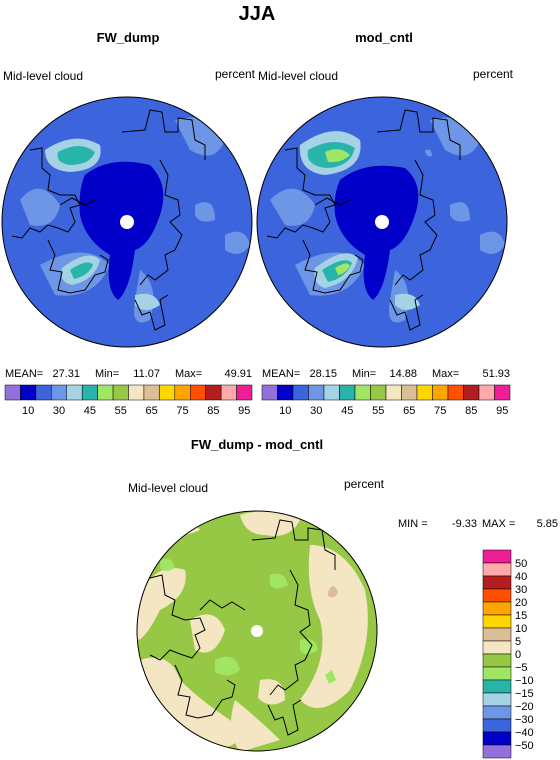  I want to click on panel-3-pole-marker, so click(257, 631).